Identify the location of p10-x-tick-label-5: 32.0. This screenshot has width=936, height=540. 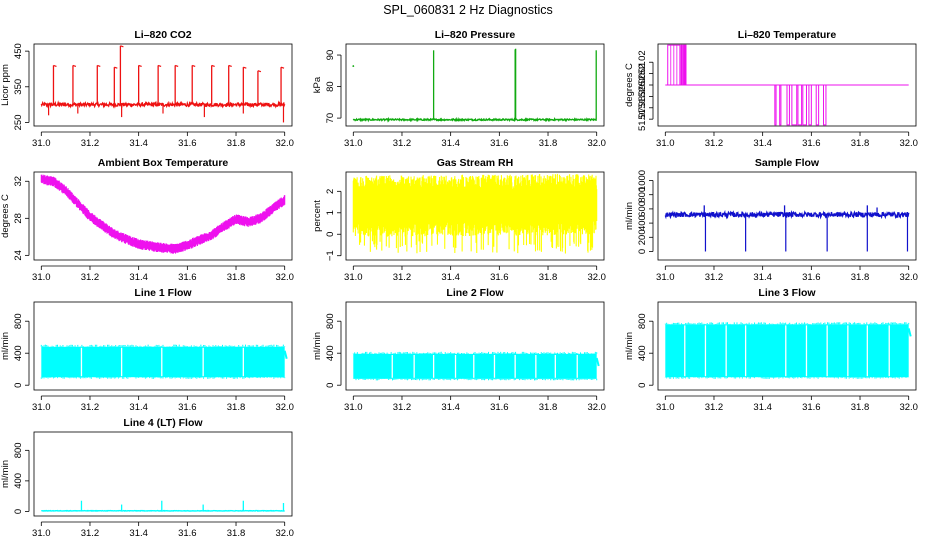
(284, 533).